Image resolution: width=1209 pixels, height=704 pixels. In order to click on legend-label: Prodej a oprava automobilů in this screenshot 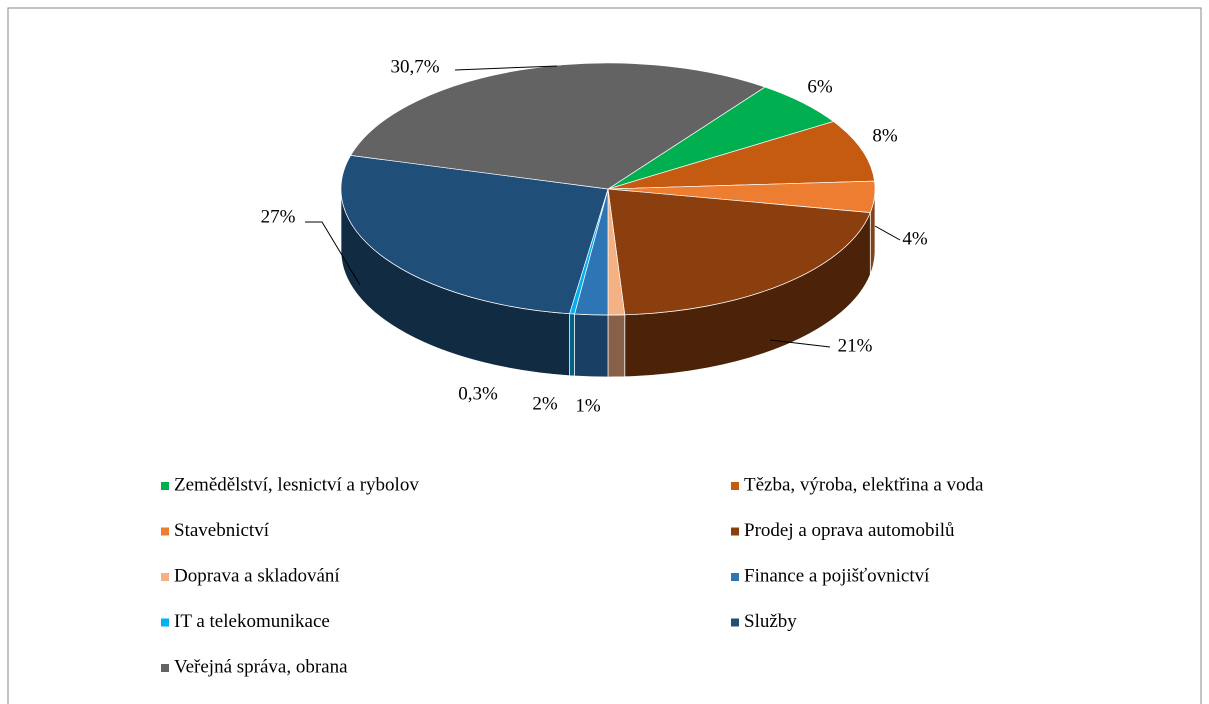, I will do `click(849, 530)`.